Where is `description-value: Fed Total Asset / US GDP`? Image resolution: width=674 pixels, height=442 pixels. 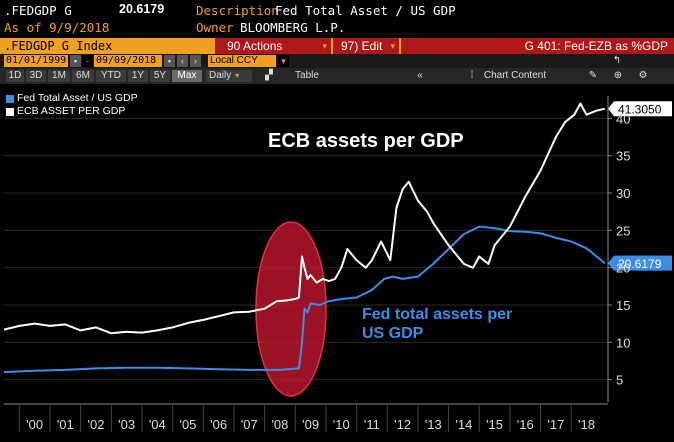
description-value: Fed Total Asset / US GDP is located at coordinates (365, 10).